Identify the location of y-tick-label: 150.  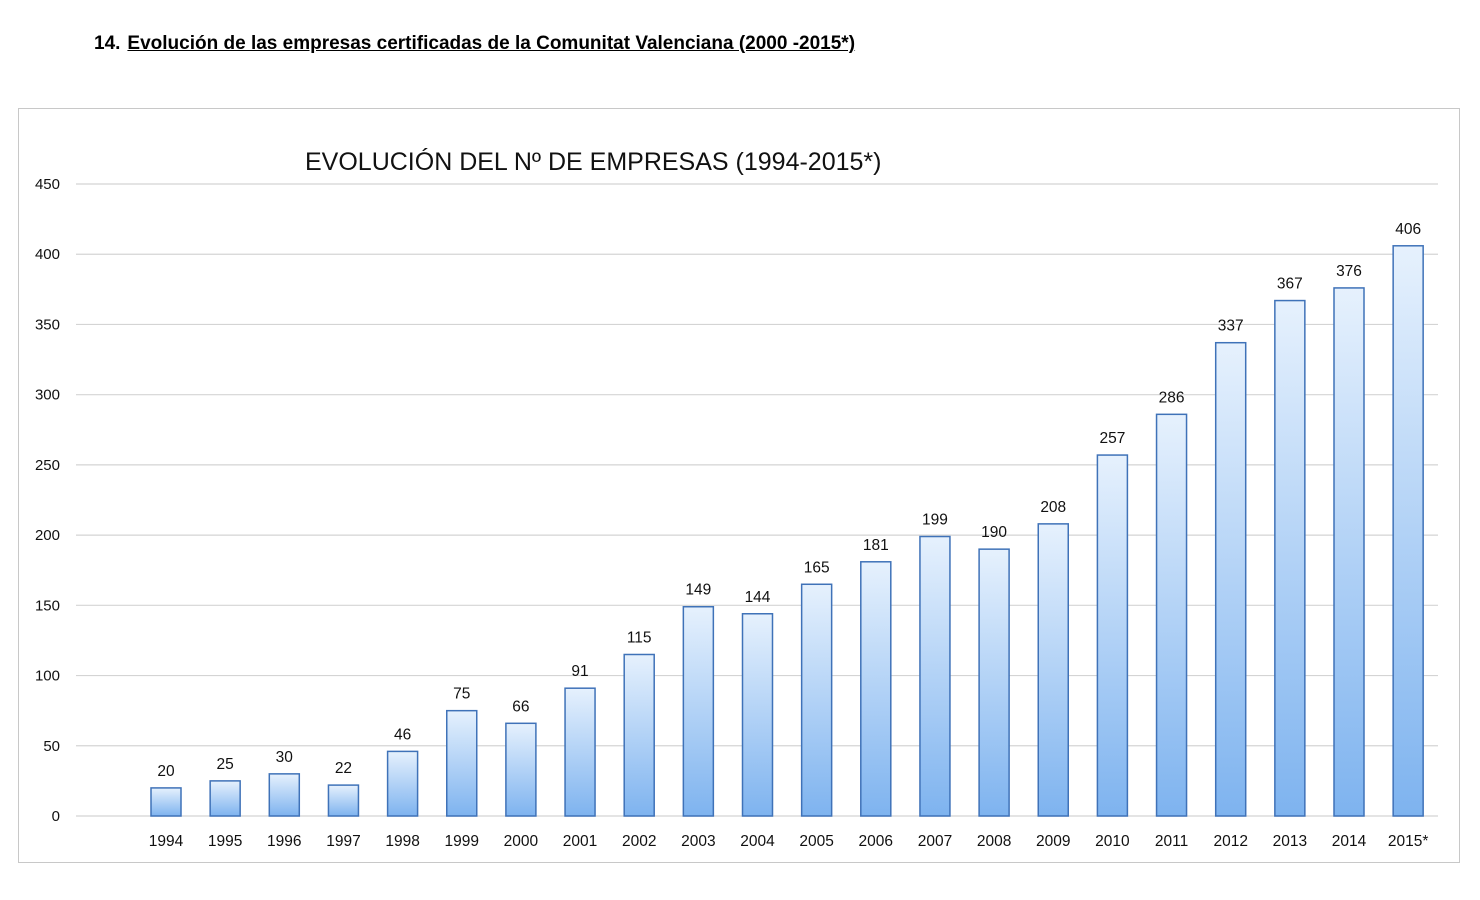
(47, 605).